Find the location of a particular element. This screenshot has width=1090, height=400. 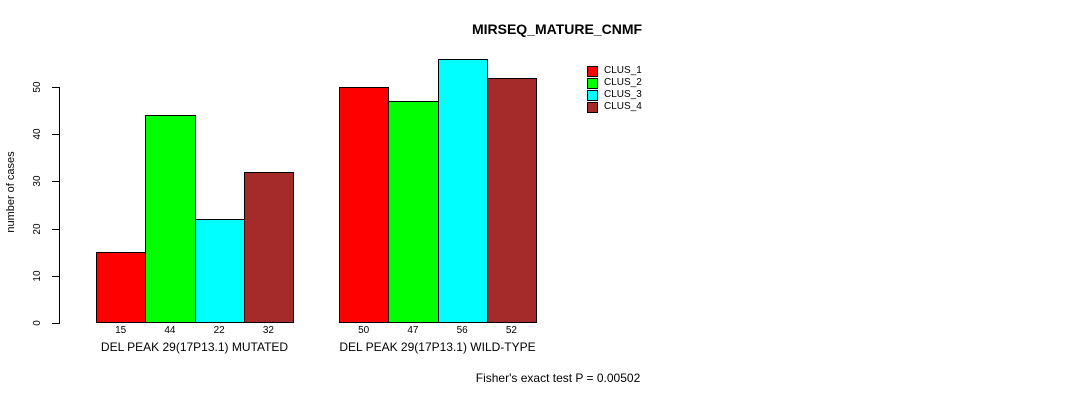

y-tick-label: 30 is located at coordinates (37, 181).